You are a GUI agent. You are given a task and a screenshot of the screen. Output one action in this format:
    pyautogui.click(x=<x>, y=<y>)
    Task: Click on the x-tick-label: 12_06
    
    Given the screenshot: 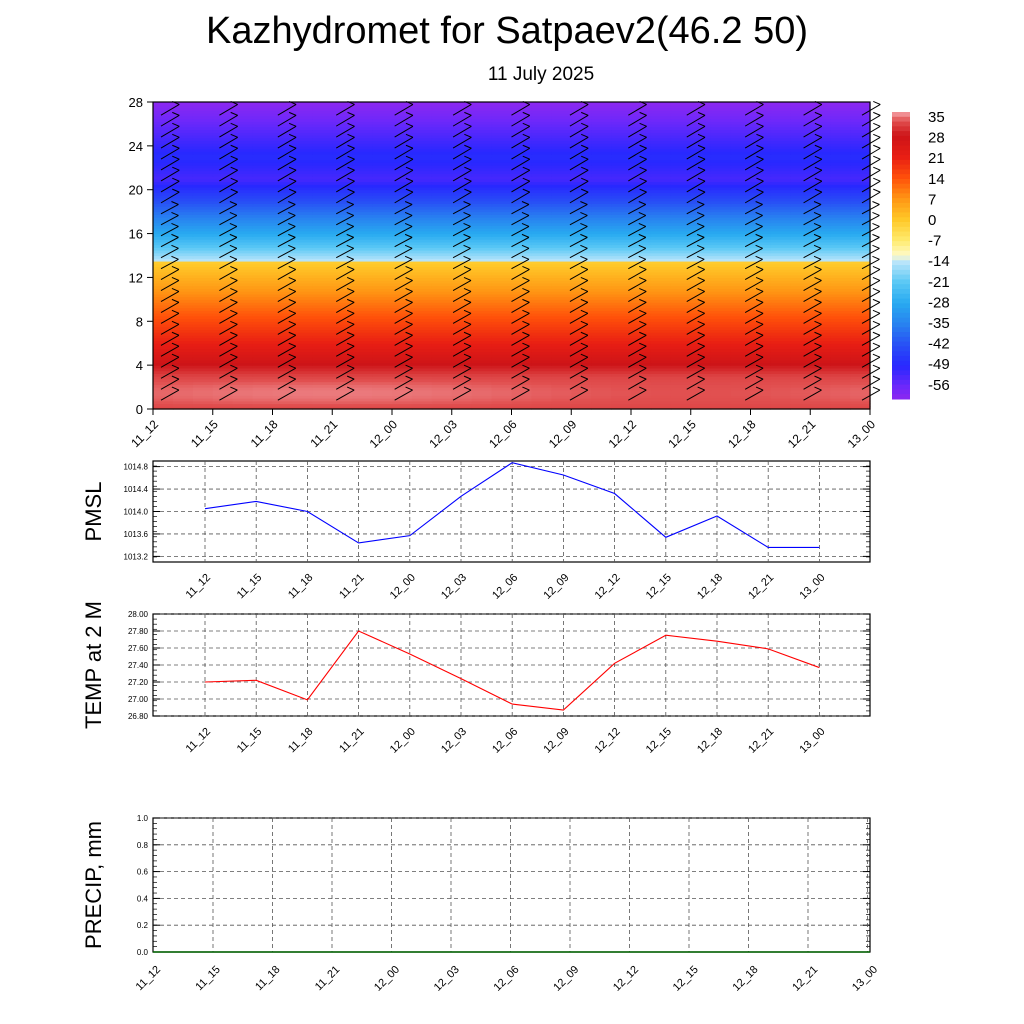 What is the action you would take?
    pyautogui.click(x=505, y=587)
    